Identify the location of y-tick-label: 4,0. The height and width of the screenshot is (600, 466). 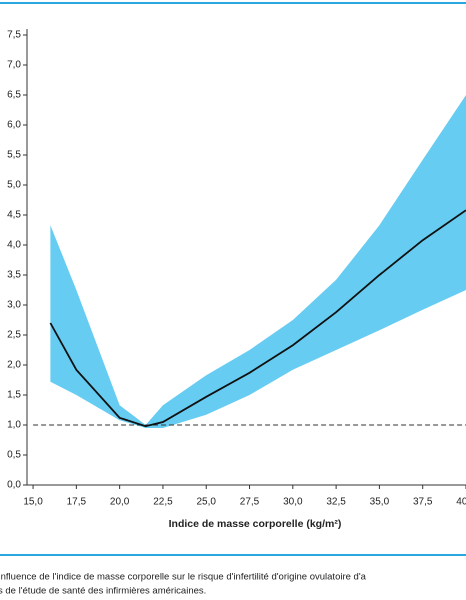
(14, 245).